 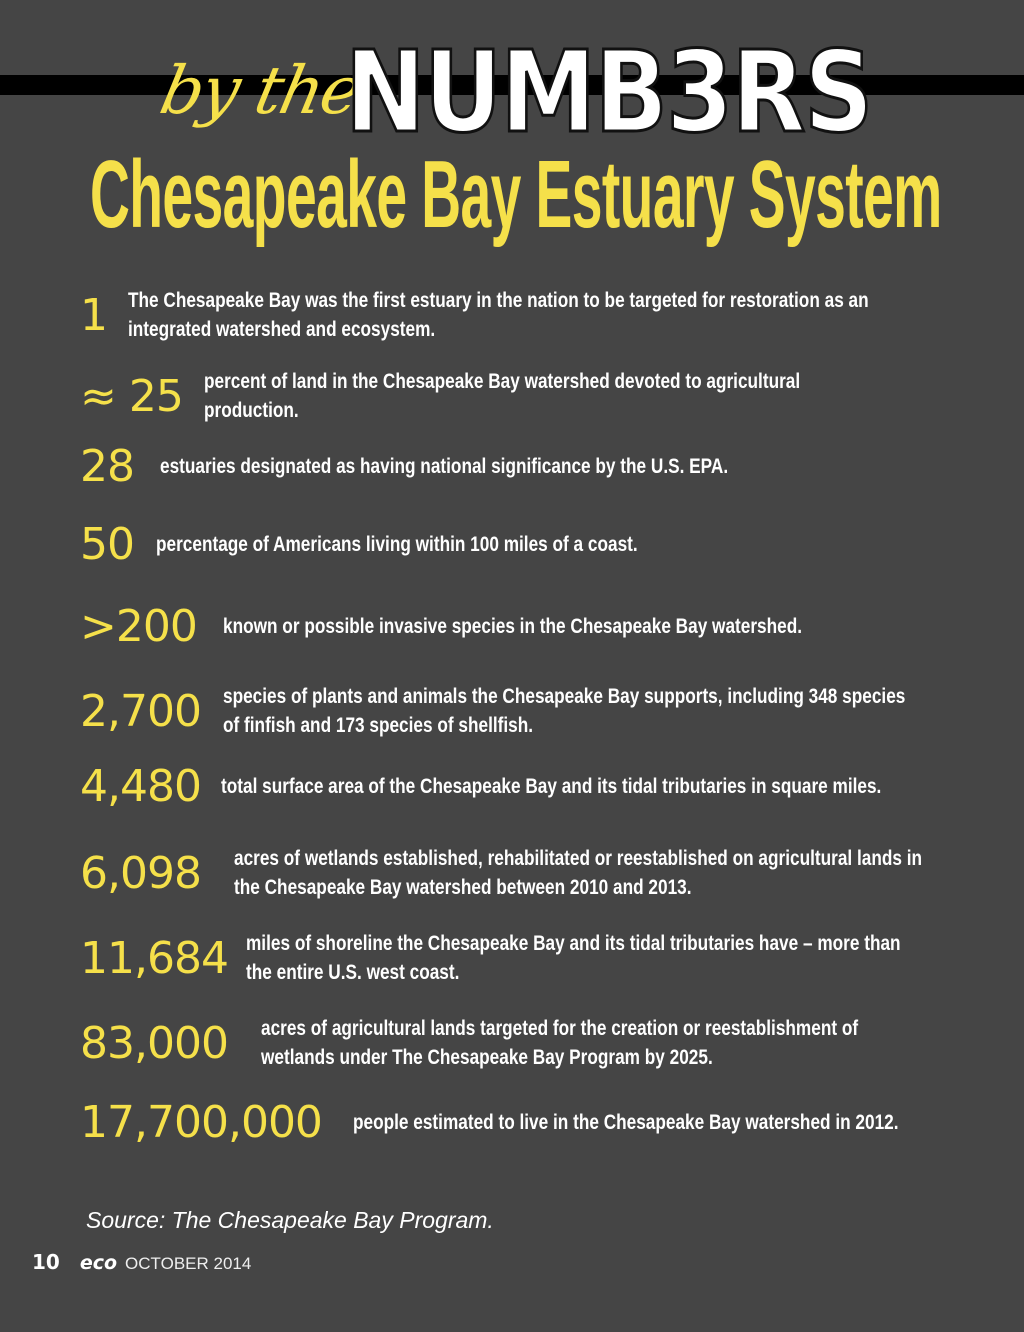 What do you see at coordinates (141, 786) in the screenshot?
I see `fact-number: 4,480` at bounding box center [141, 786].